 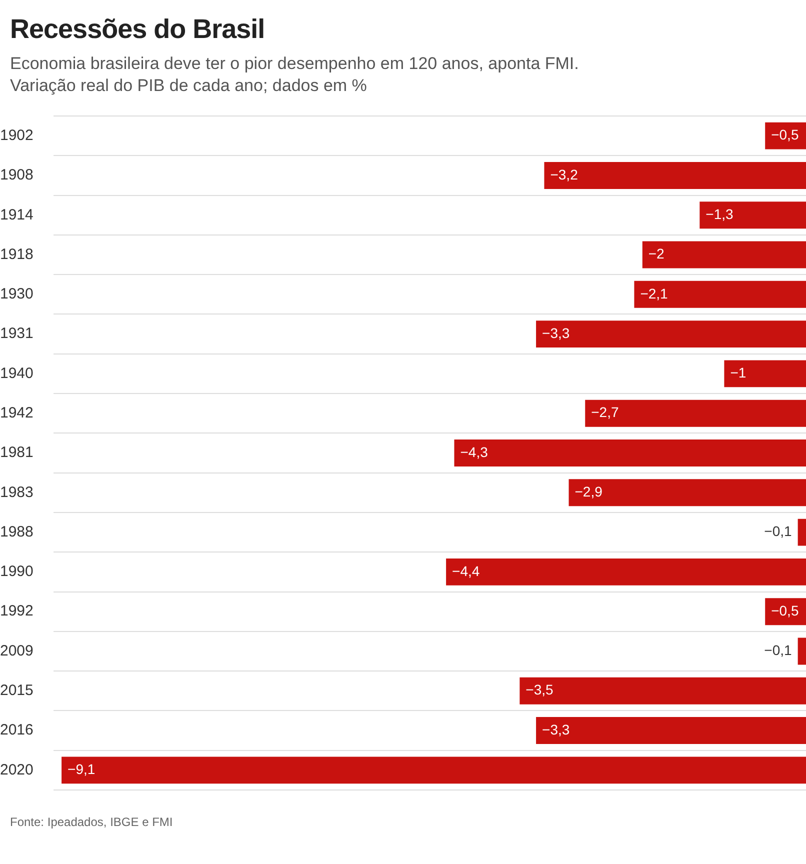 I want to click on y-tick-label: 1931, so click(x=17, y=333).